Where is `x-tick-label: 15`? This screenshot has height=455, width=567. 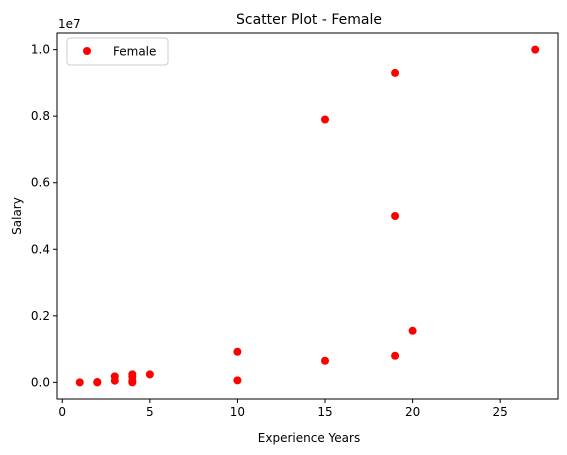 x-tick-label: 15 is located at coordinates (324, 412).